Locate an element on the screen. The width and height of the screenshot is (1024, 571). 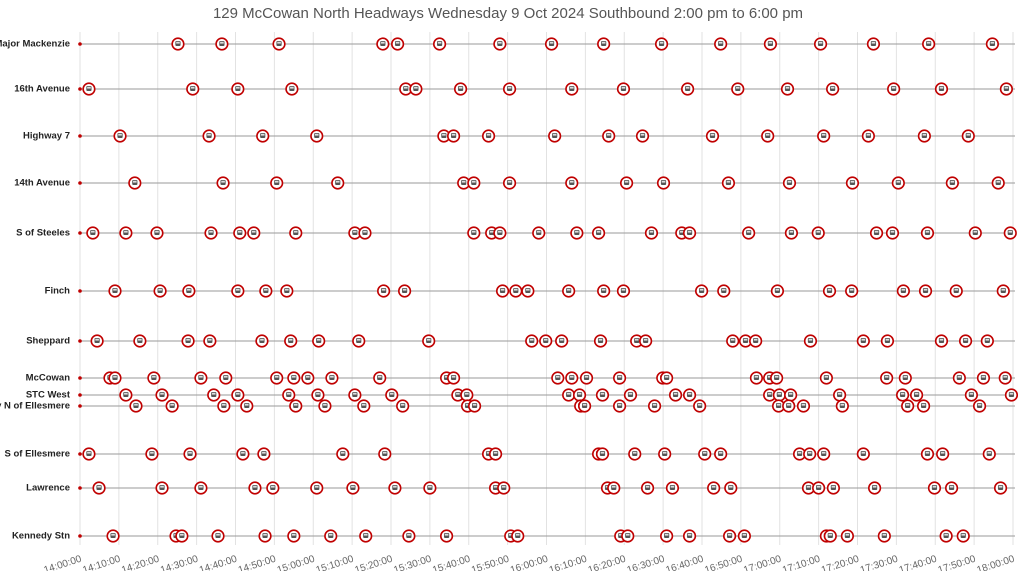
station-label: 14th Avenue is located at coordinates (42, 183).